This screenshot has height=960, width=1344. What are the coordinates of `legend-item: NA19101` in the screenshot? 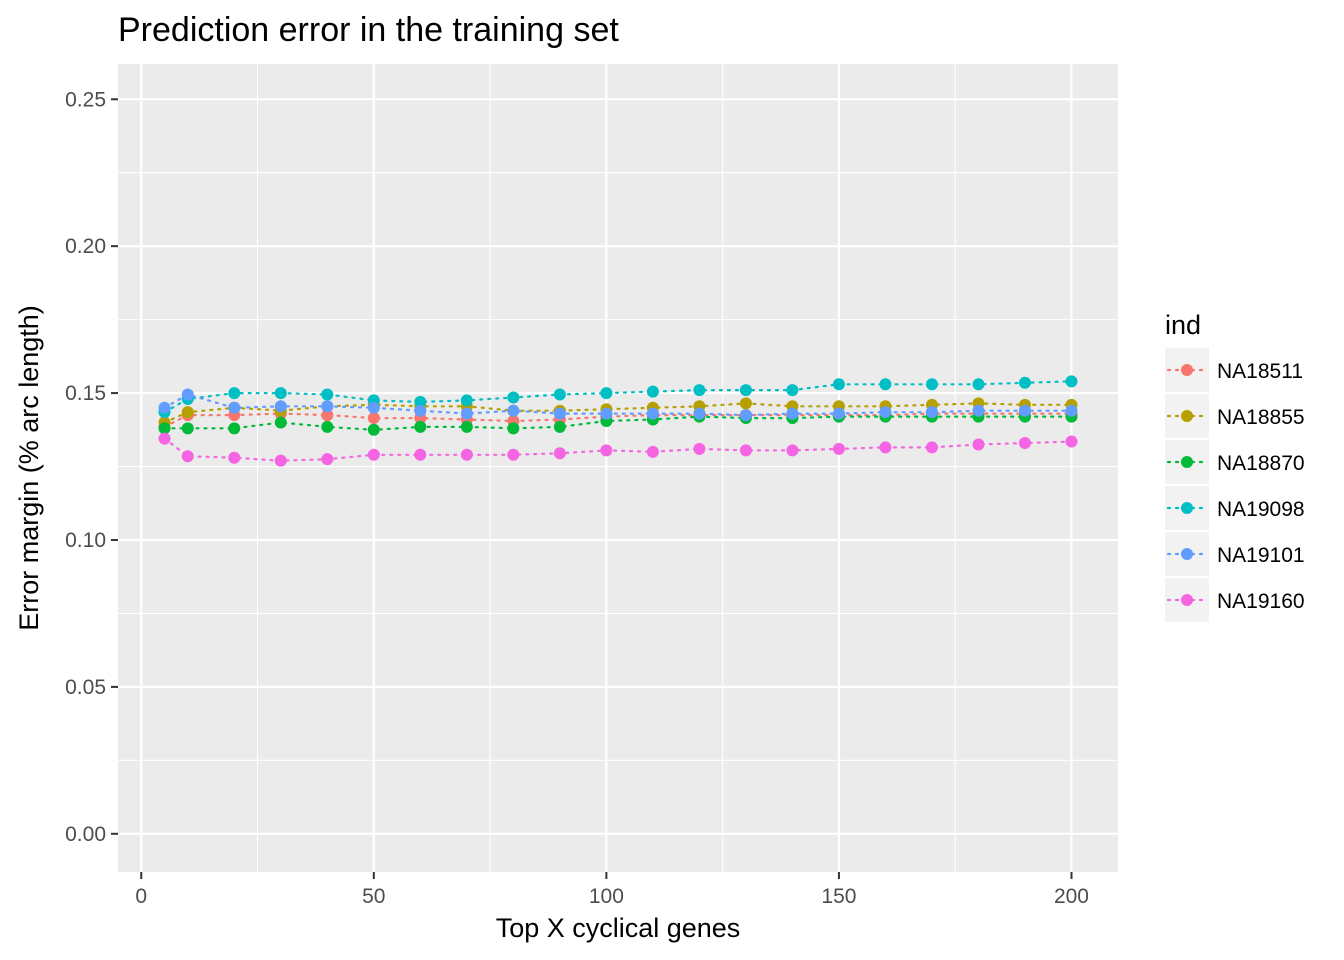 It's located at (1235, 554).